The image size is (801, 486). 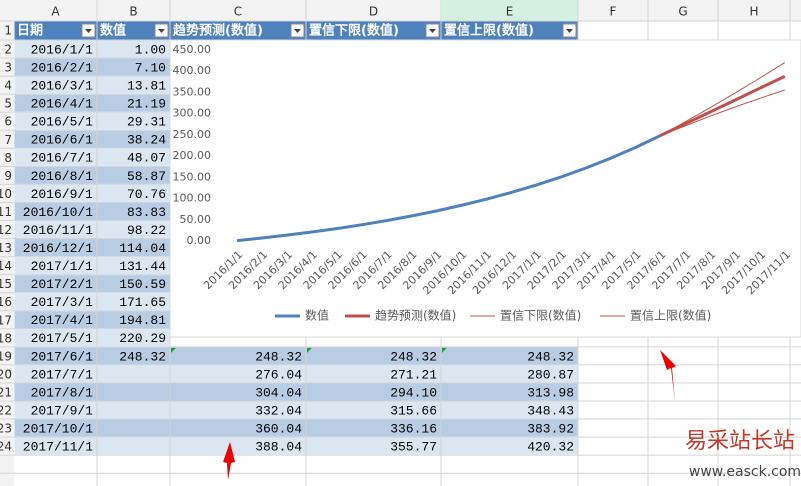 What do you see at coordinates (146, 230) in the screenshot?
I see `cell: 98.22` at bounding box center [146, 230].